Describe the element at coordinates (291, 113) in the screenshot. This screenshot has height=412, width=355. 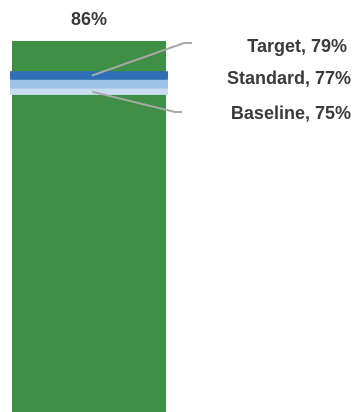
I see `baseline-label: Baseline, 75%` at that location.